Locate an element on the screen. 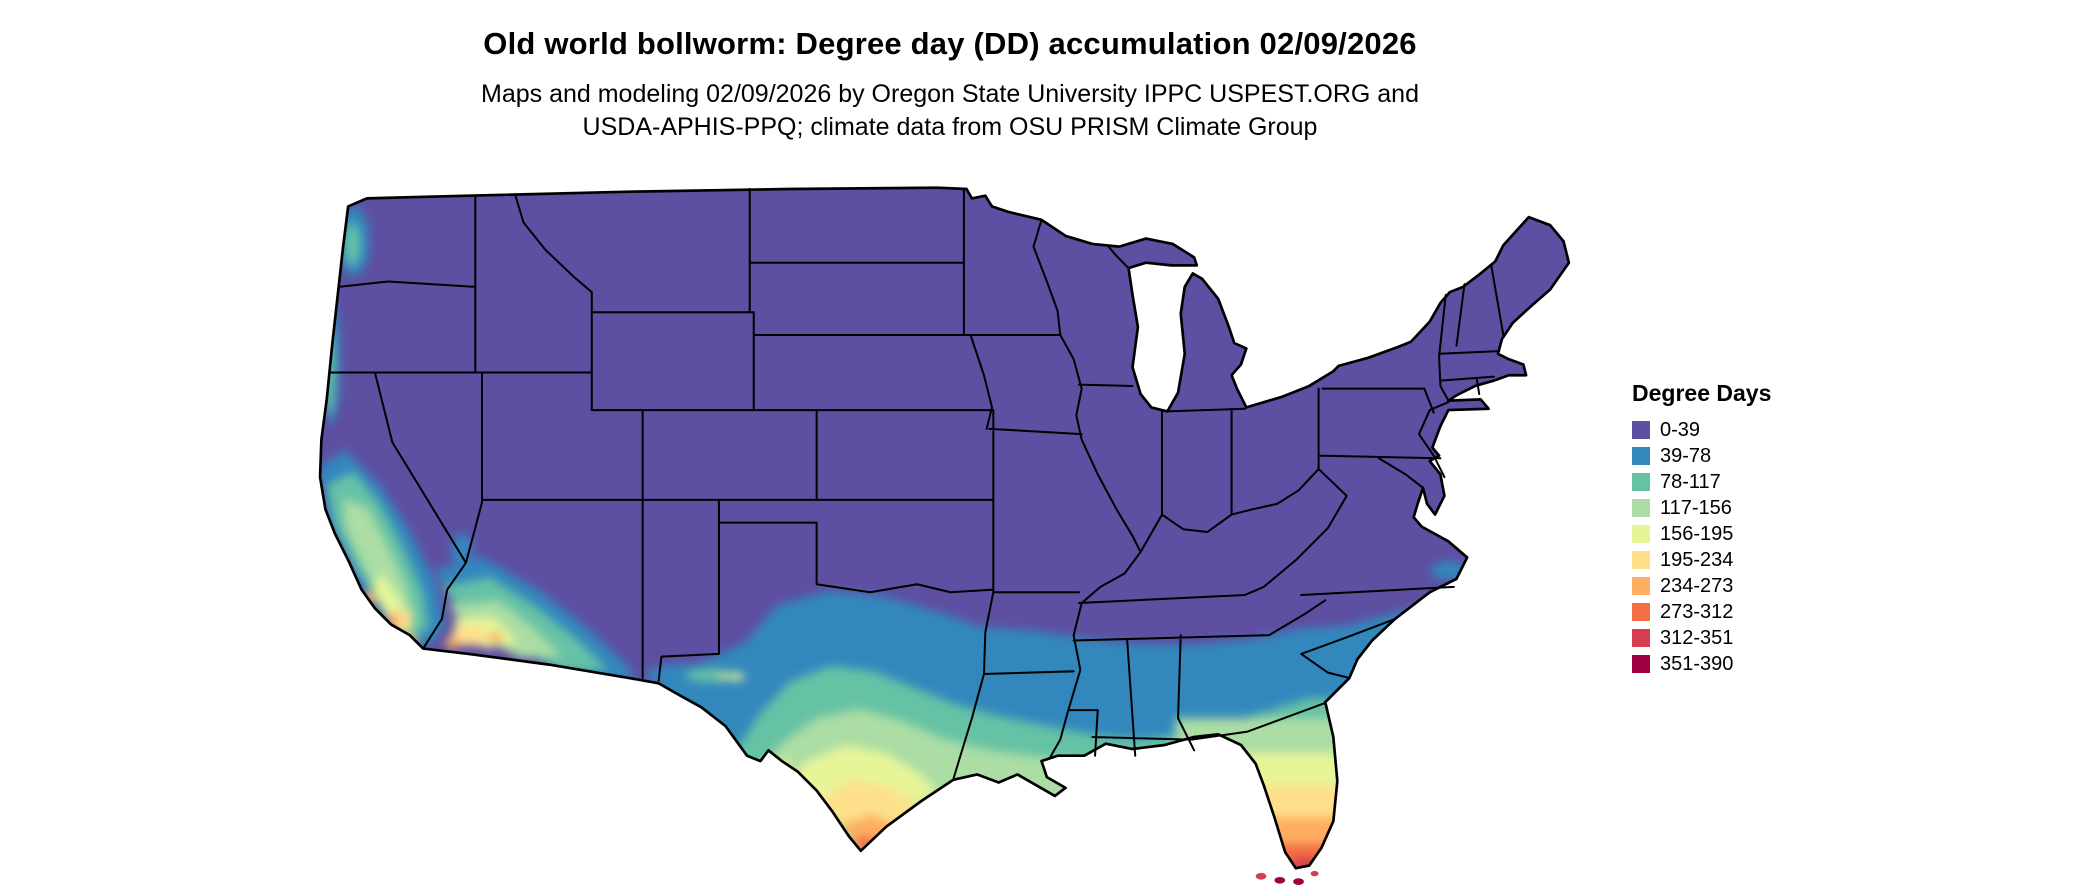 The image size is (2100, 892). legend-item: 156-195 is located at coordinates (1701, 534).